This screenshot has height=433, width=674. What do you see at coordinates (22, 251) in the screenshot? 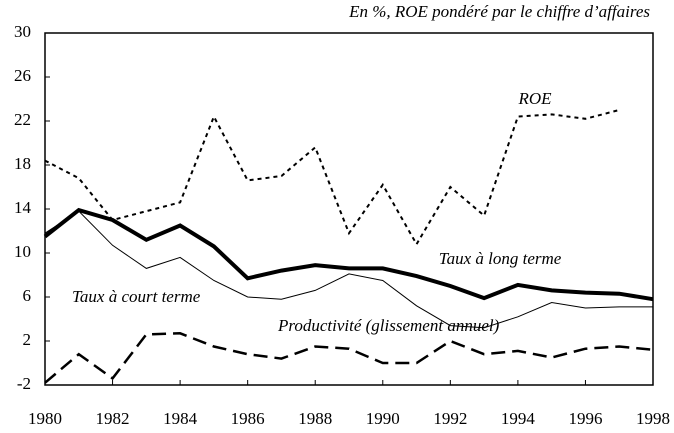
I see `y-tick-label: 10` at bounding box center [22, 251].